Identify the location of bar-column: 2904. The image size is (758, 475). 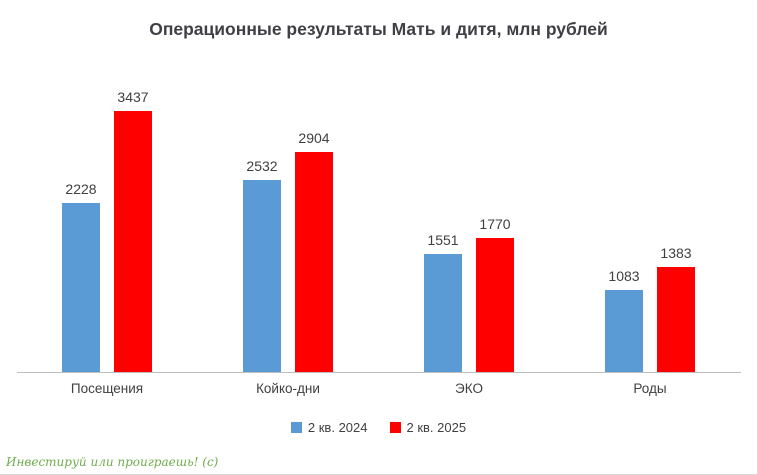
(314, 251).